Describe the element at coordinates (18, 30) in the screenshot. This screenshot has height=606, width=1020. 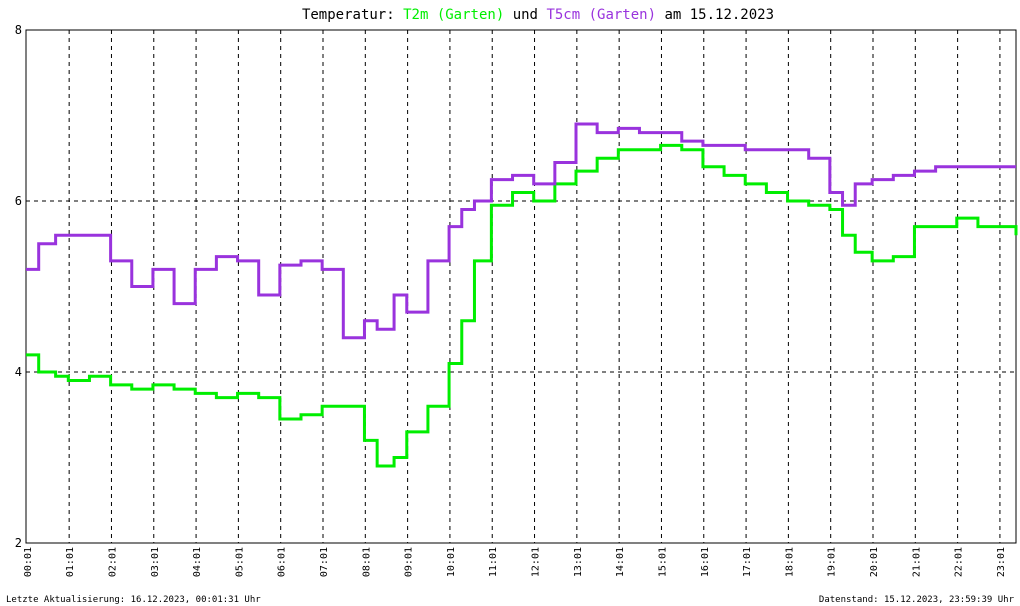
I see `y-tick-label: 8` at that location.